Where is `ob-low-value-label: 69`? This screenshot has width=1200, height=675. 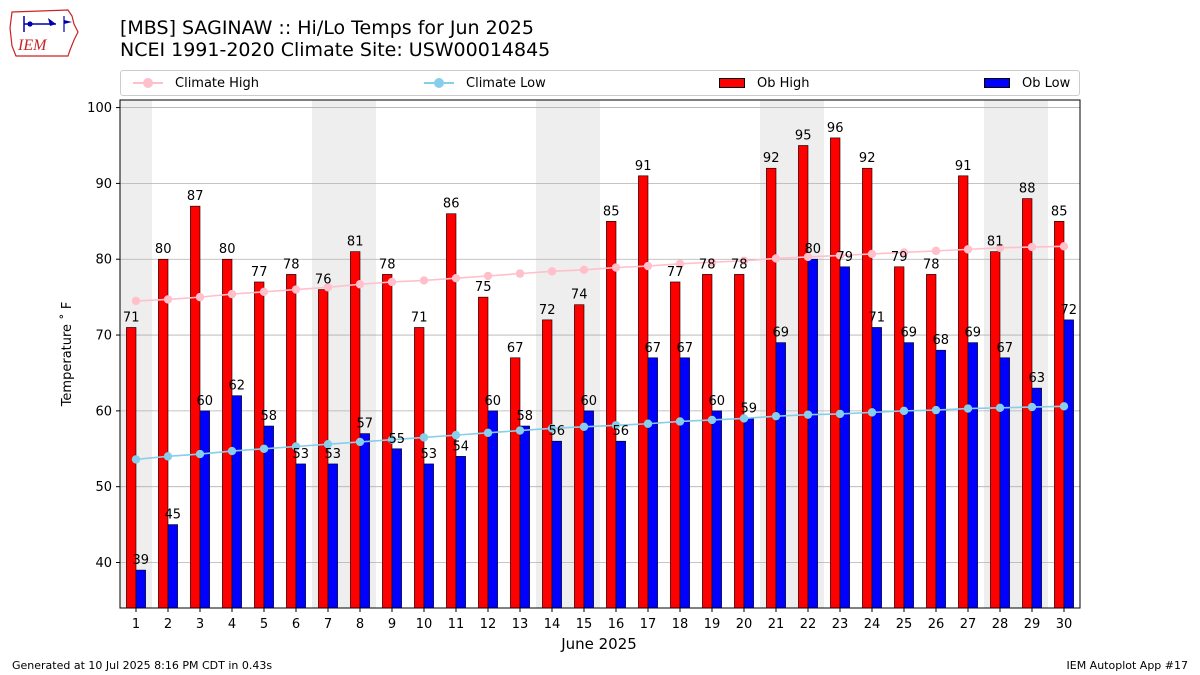 ob-low-value-label: 69 is located at coordinates (781, 333).